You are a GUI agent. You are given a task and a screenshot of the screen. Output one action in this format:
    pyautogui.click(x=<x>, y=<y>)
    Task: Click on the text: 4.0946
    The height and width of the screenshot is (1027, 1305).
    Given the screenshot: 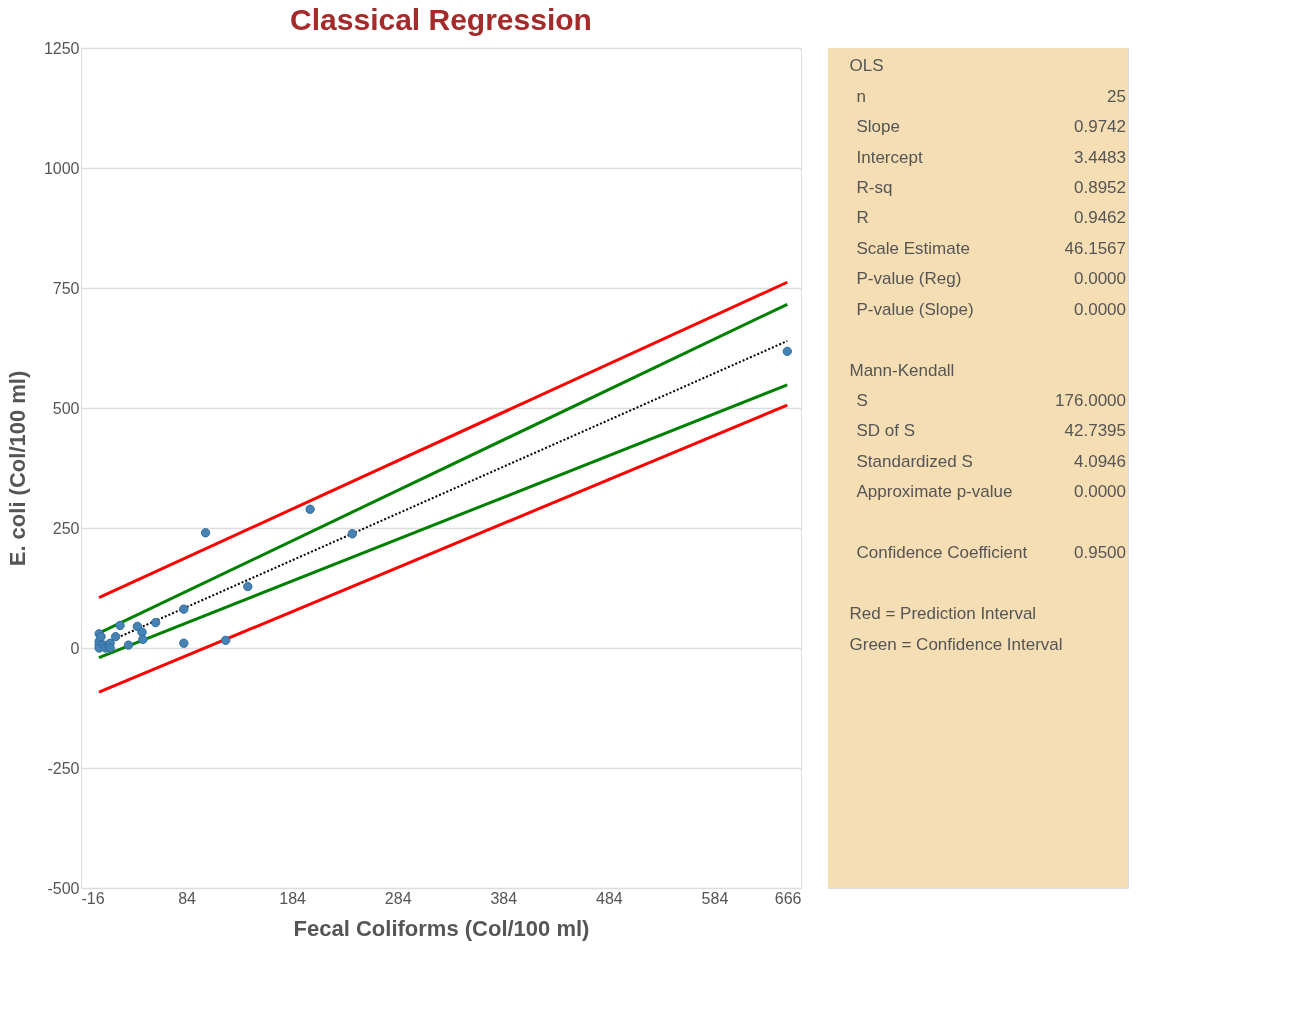 What is the action you would take?
    pyautogui.click(x=1100, y=461)
    